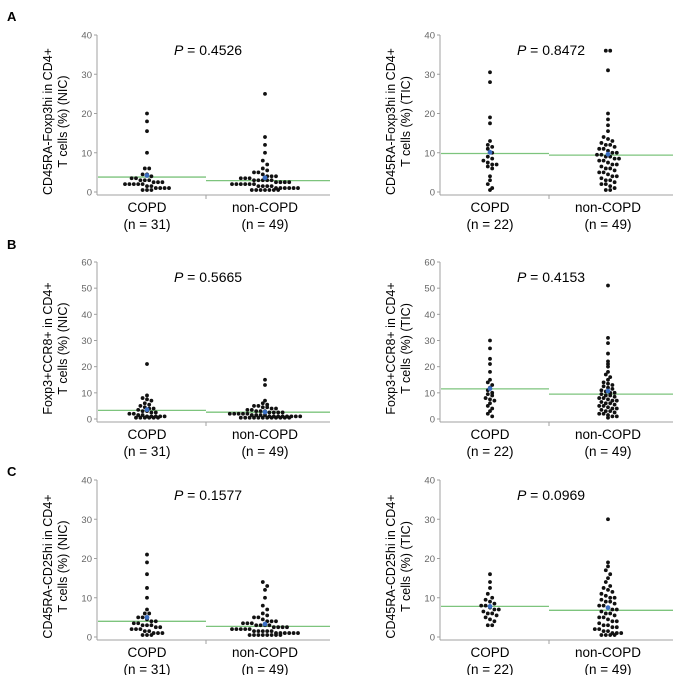  Describe the element at coordinates (551, 277) in the screenshot. I see `p-value-annotation: P = 0.4153` at that location.